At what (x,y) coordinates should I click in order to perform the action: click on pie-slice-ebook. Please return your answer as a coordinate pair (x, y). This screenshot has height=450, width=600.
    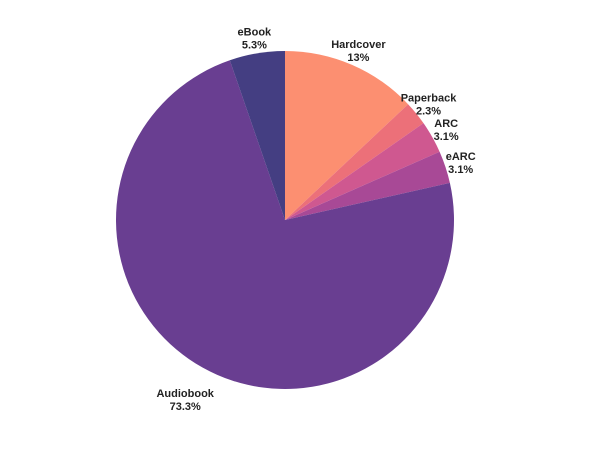
    Looking at the image, I should click on (257, 135).